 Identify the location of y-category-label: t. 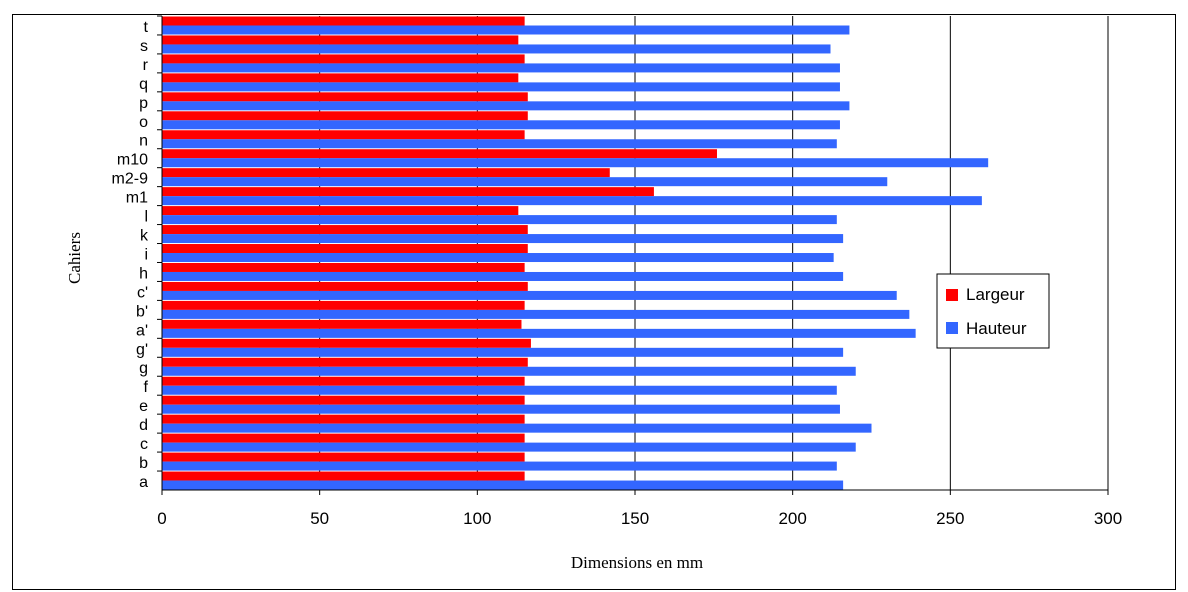
(146, 27).